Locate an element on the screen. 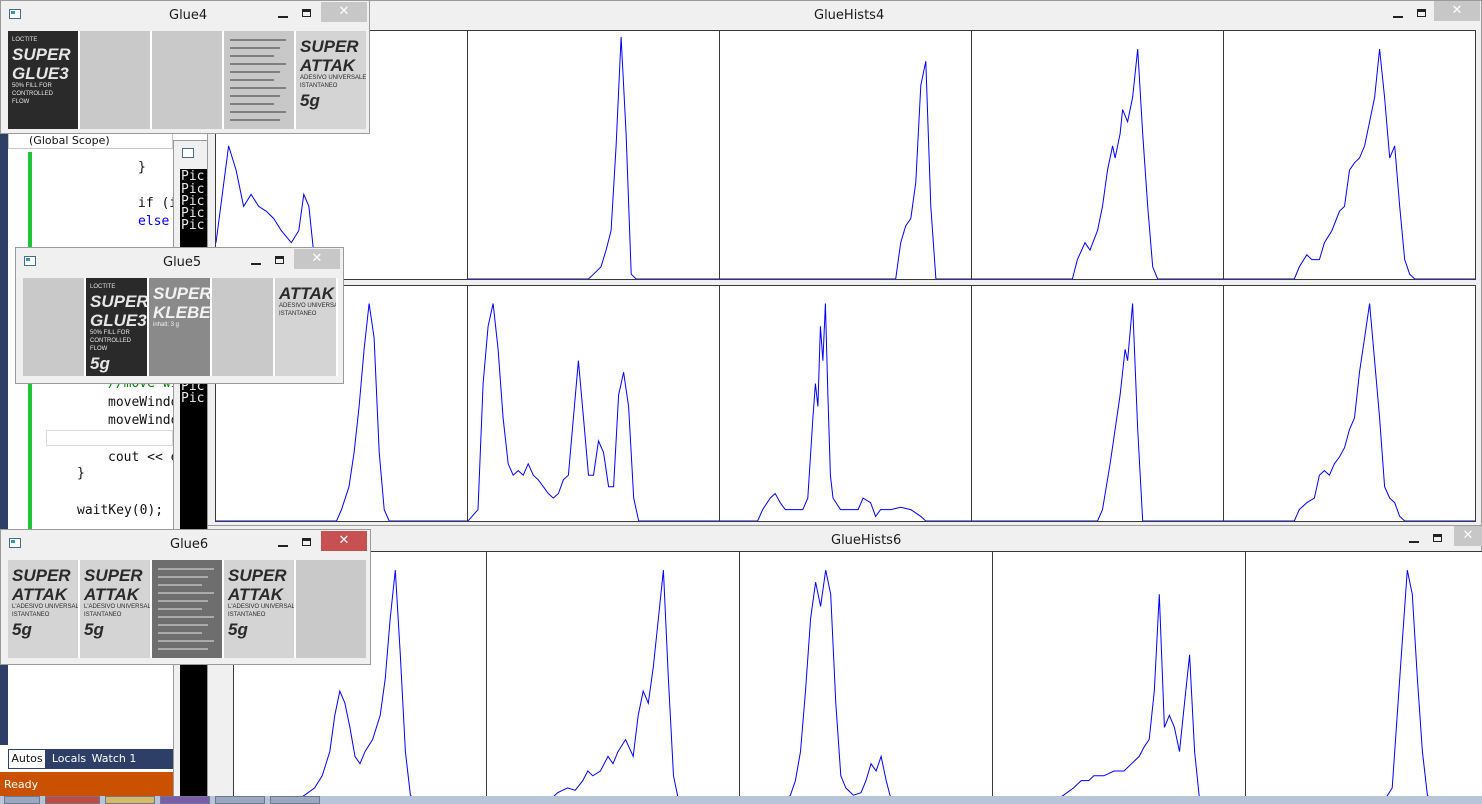 This screenshot has width=1482, height=804. current-line-highlight is located at coordinates (109, 438).